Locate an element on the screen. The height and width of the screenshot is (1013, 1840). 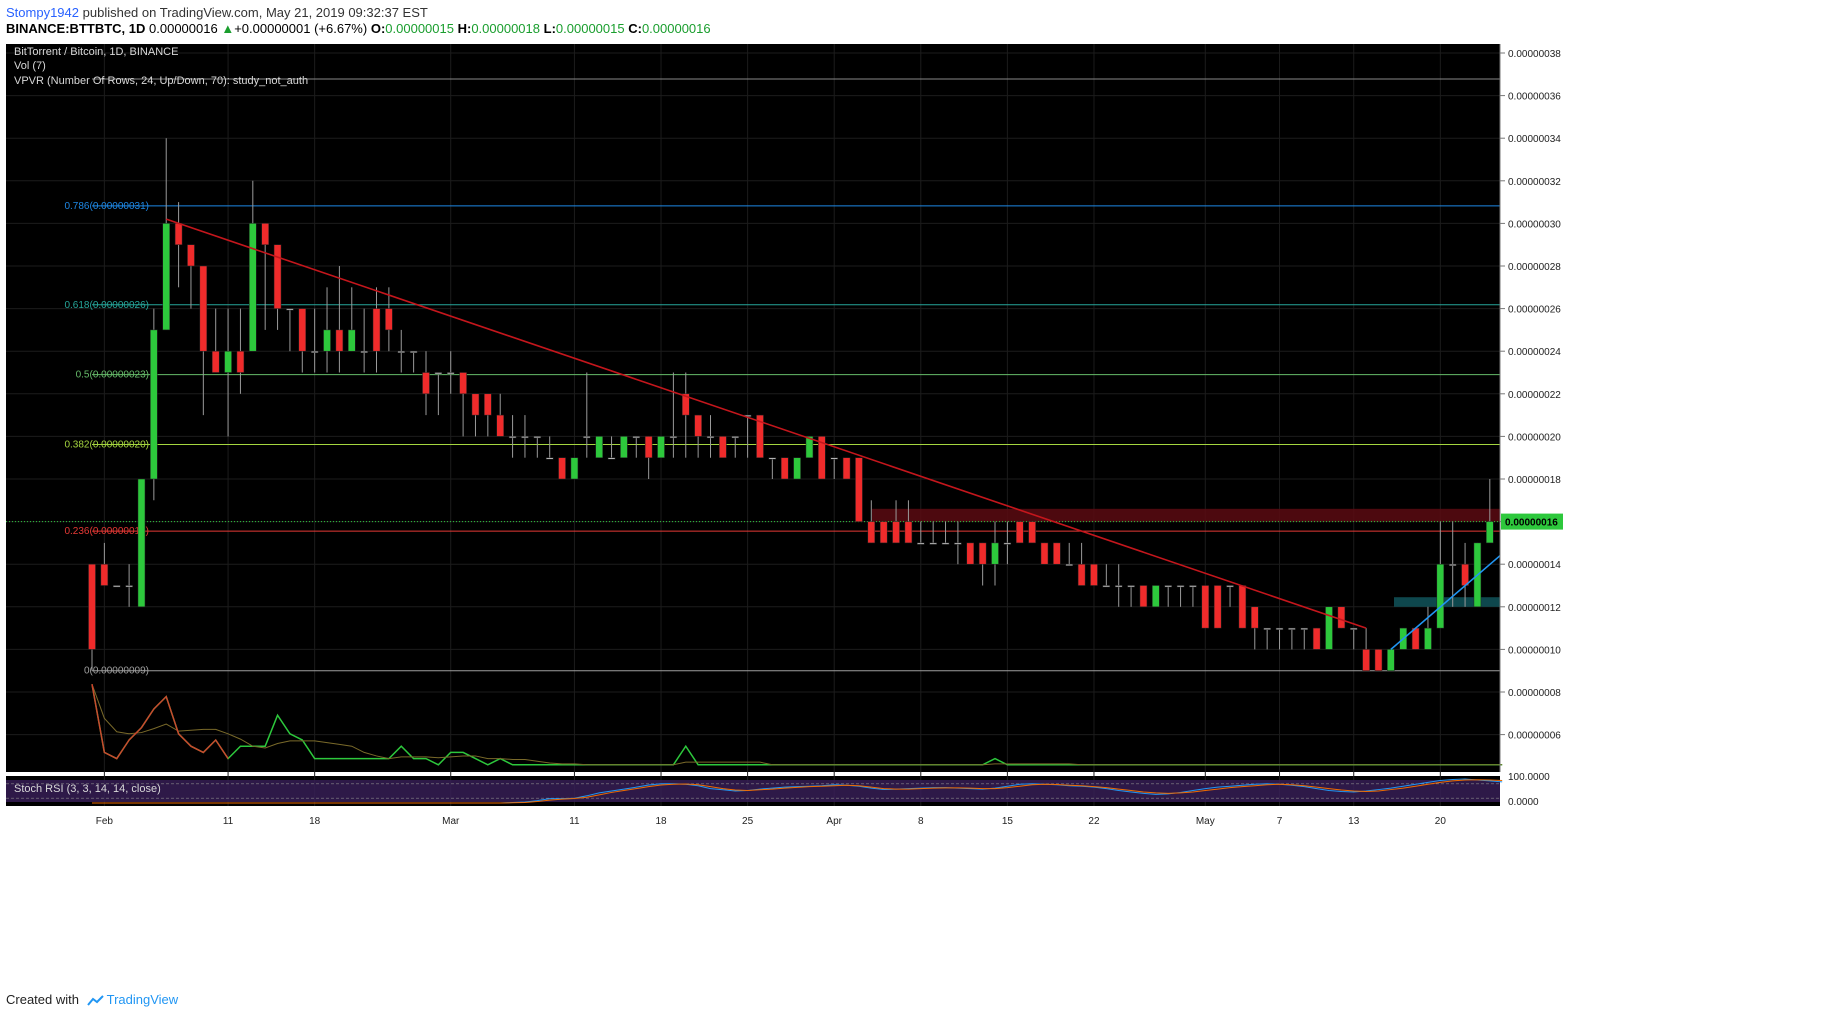
fib-level-label: 0(0.00000009) is located at coordinates (116, 671).